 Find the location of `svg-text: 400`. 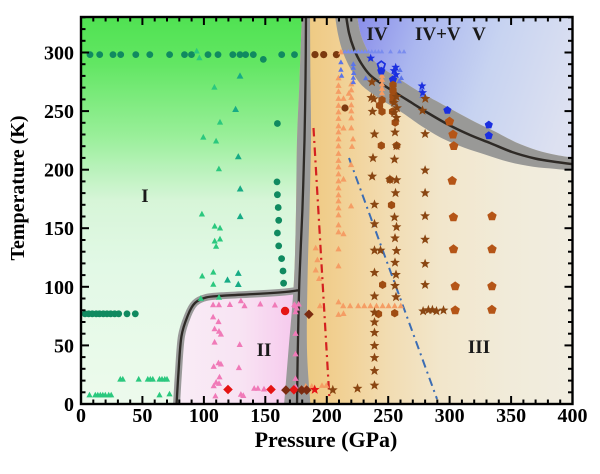

svg-text: 400 is located at coordinates (573, 416).